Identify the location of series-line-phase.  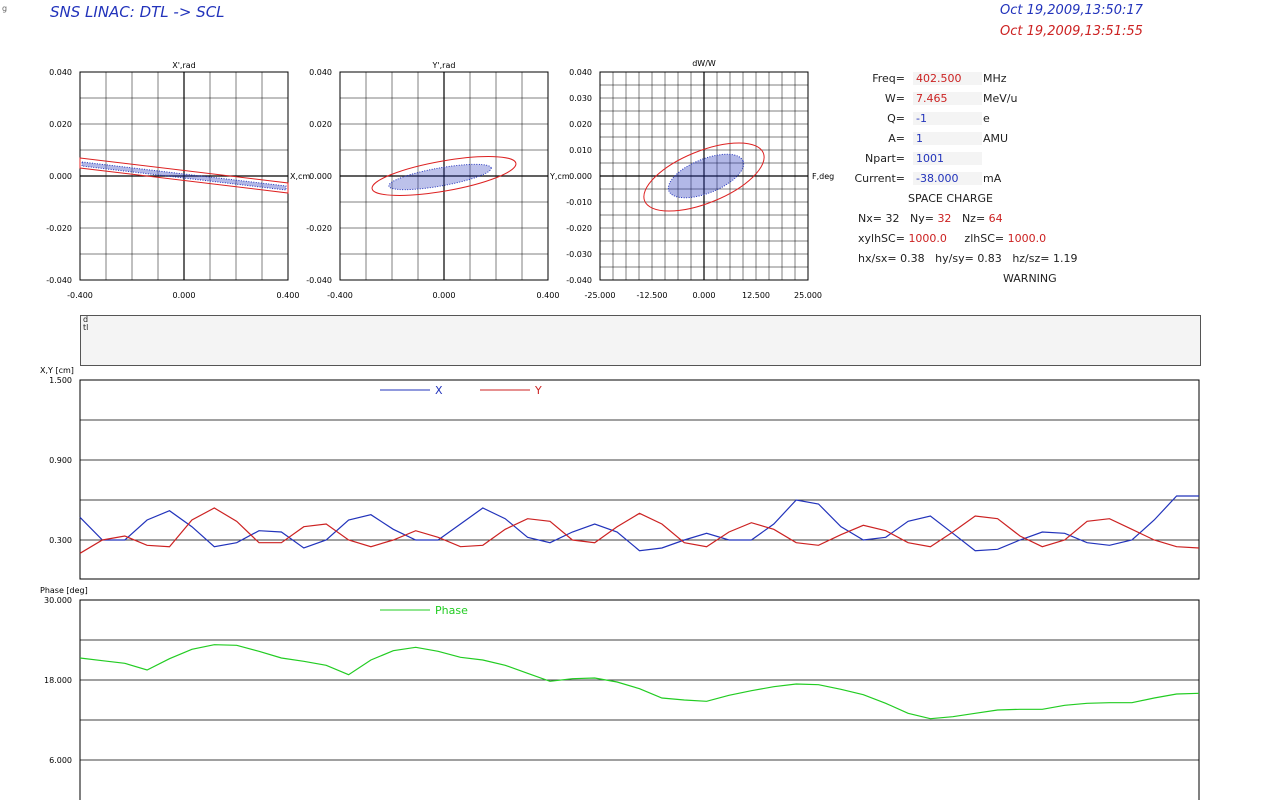
(639, 682).